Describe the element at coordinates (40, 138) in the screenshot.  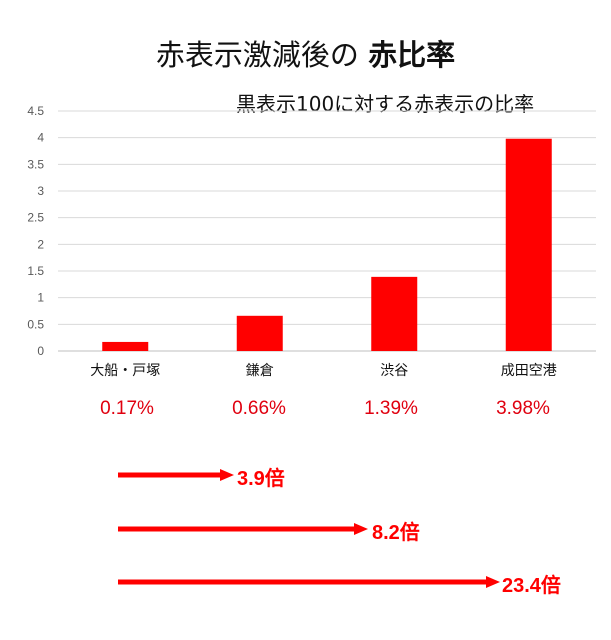
I see `y-tick-label: 4` at that location.